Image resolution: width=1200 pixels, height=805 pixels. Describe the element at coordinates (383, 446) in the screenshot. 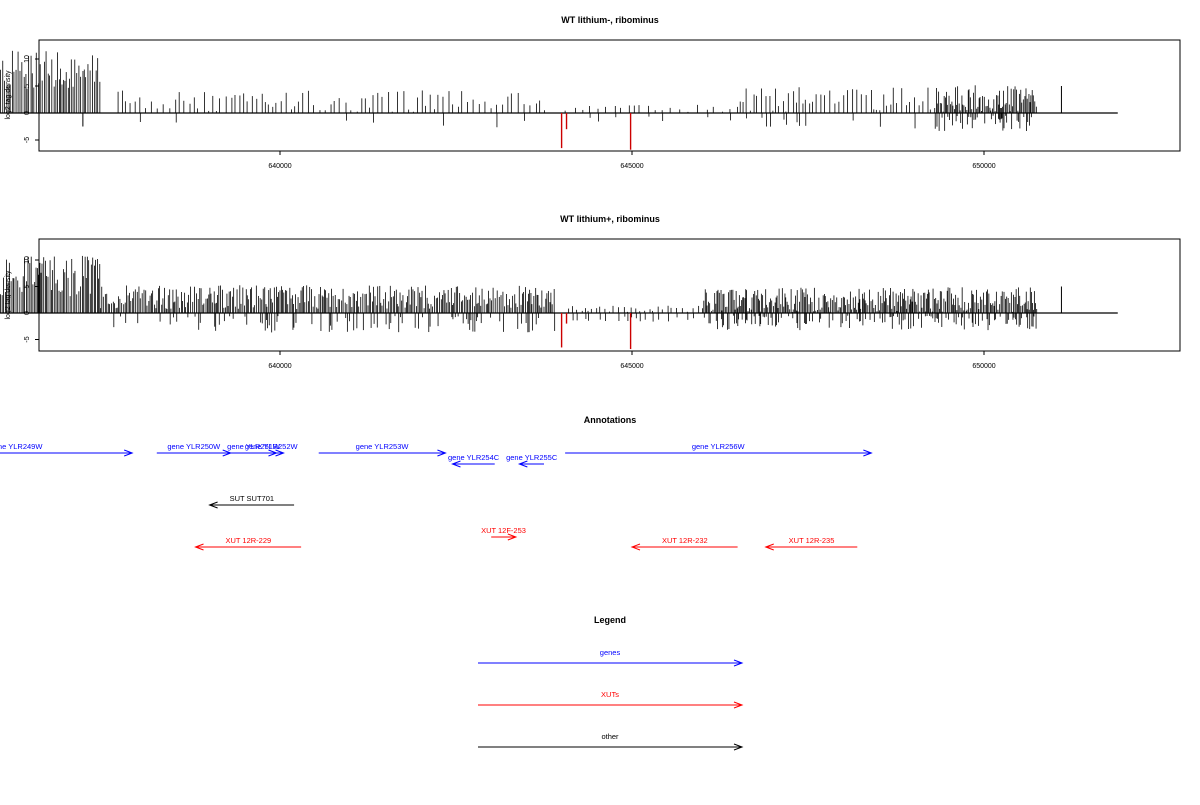

I see `feature-label: gene YLR253W` at that location.